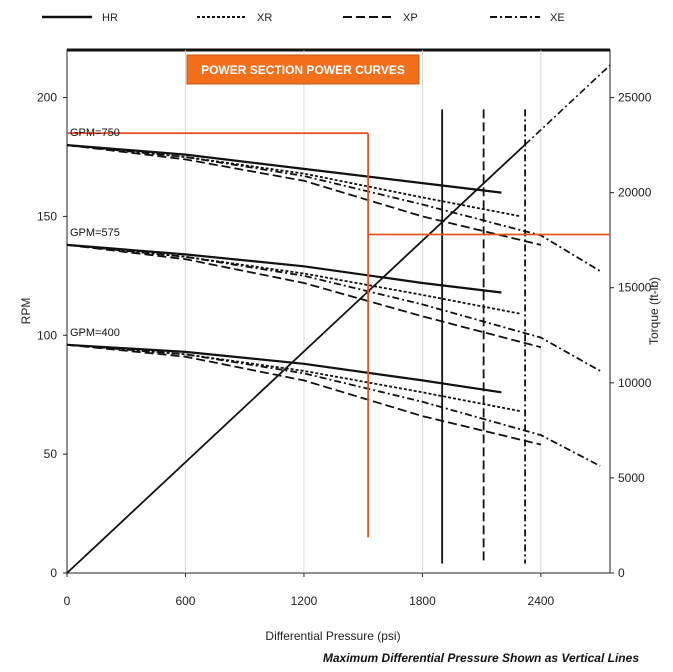 This screenshot has width=673, height=672. I want to click on x-tick-label: 600, so click(185, 601).